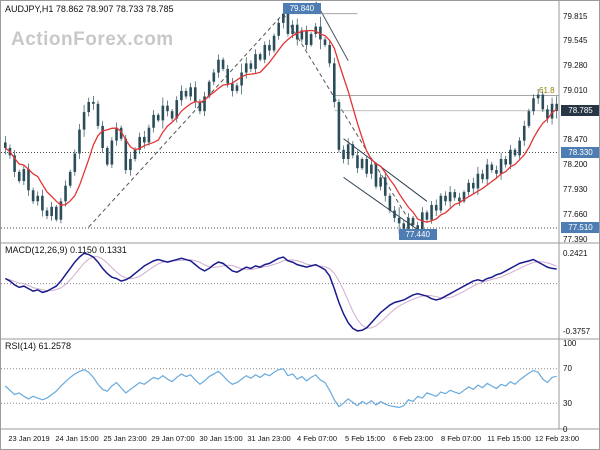  Describe the element at coordinates (89, 9) in the screenshot. I see `chart-title: AUDJPY,H1 78.862 78.907 78.733 78.785` at that location.